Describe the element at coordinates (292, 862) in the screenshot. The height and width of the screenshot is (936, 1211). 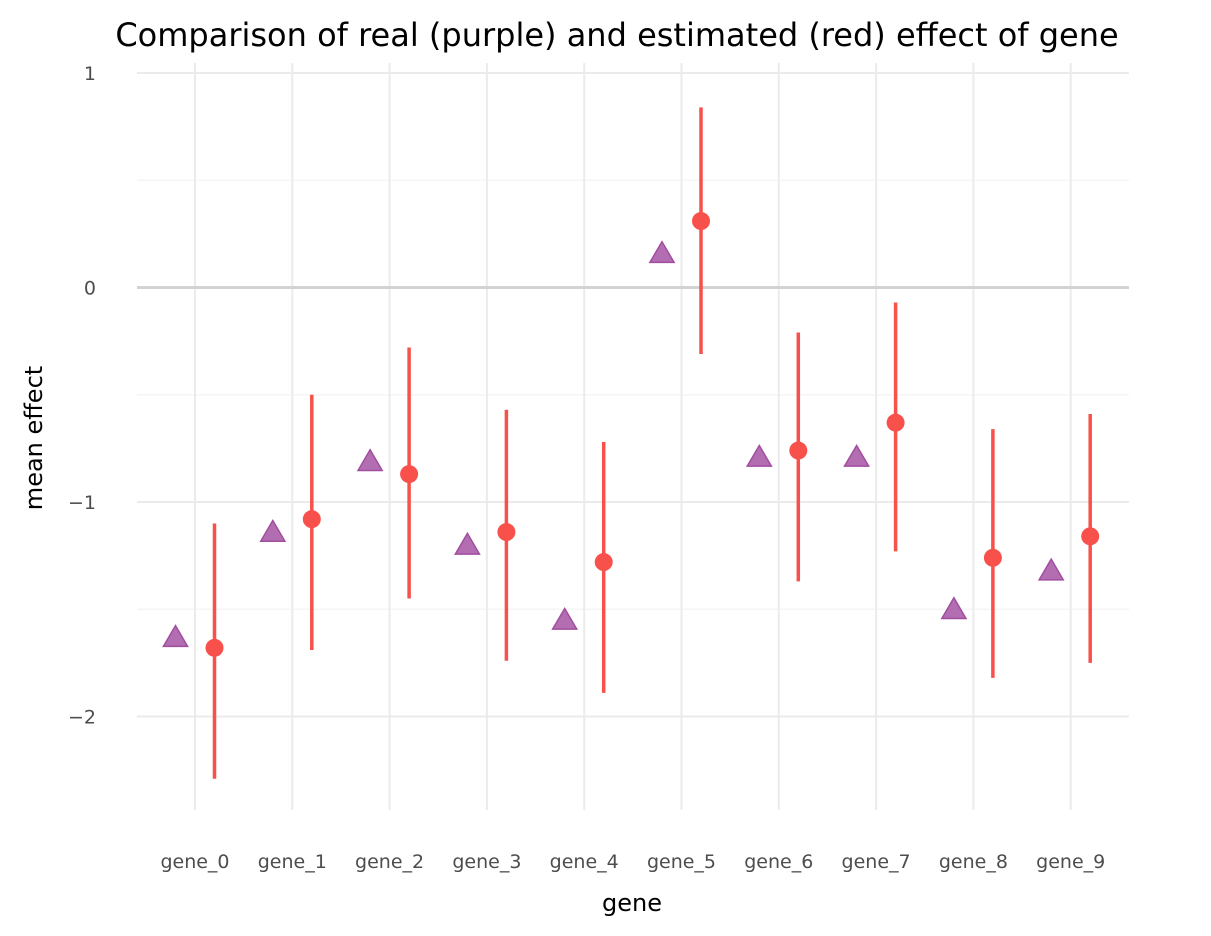
I see `x-tick-label: gene_1` at that location.